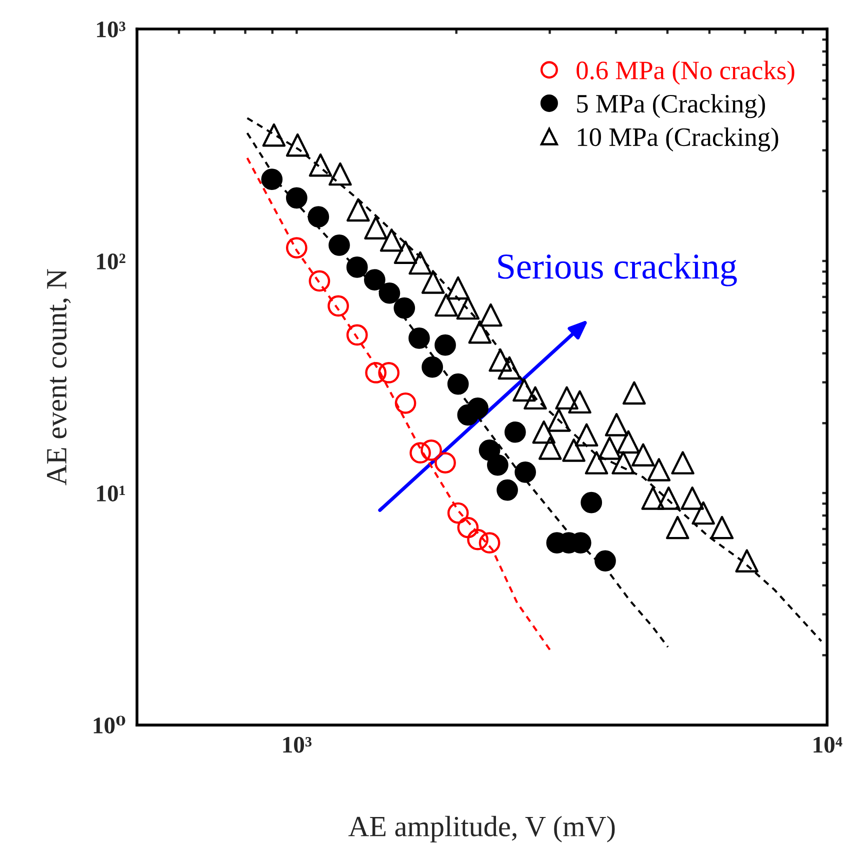 This screenshot has height=852, width=867. What do you see at coordinates (685, 72) in the screenshot?
I see `legend-label: 0.6 MPa (No cracks)` at bounding box center [685, 72].